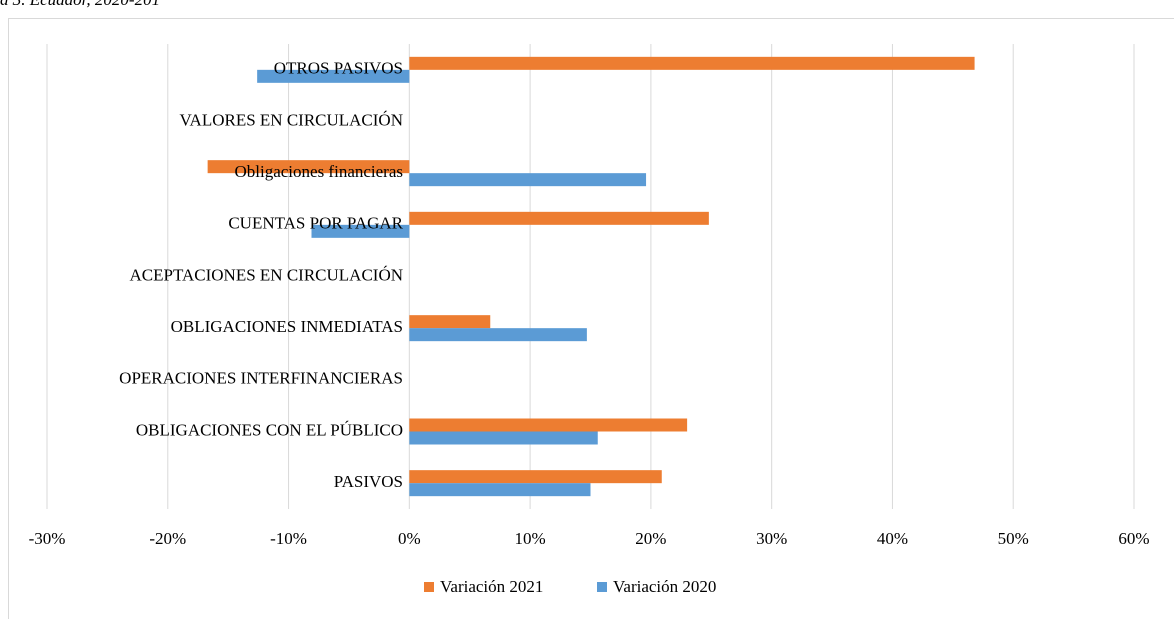  What do you see at coordinates (650, 538) in the screenshot?
I see `x-tick-label: 20%` at bounding box center [650, 538].